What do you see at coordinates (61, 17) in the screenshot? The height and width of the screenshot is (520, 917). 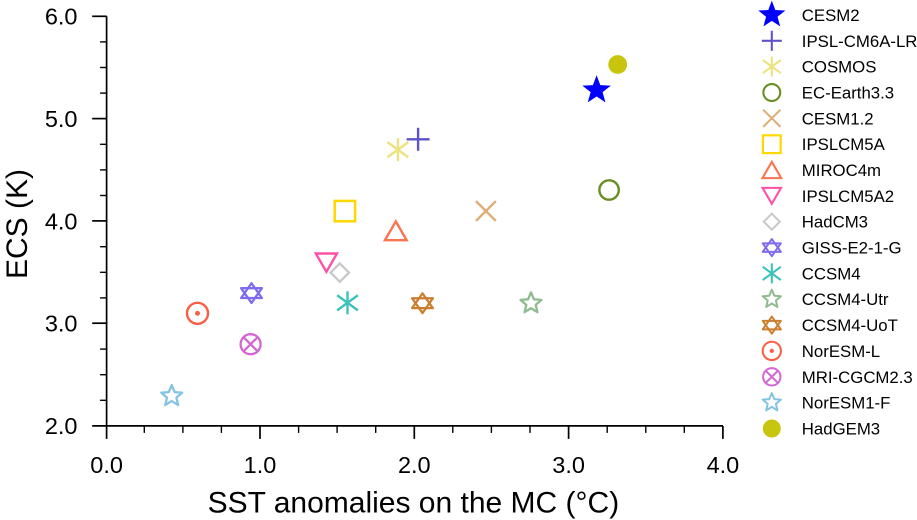 I see `svg-text: 6.0` at bounding box center [61, 17].